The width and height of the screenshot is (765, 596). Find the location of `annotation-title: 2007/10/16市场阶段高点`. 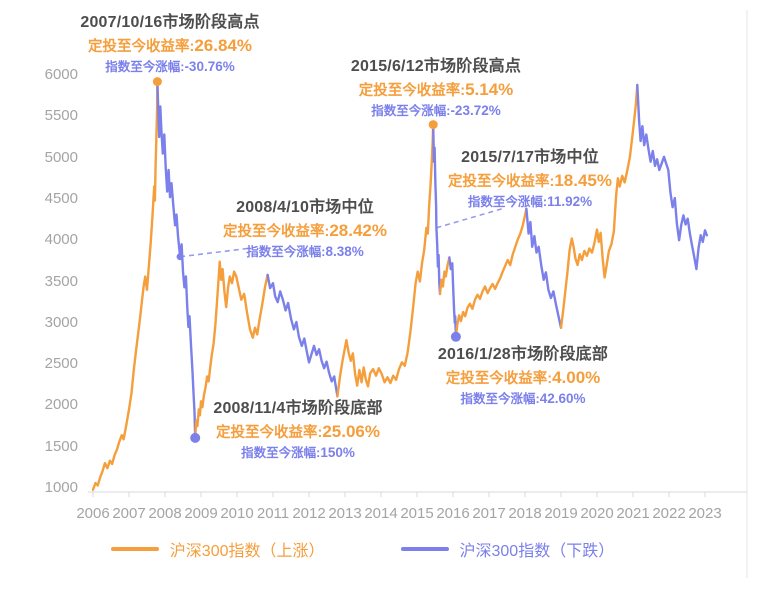

annotation-title: 2007/10/16市场阶段高点 is located at coordinates (170, 22).